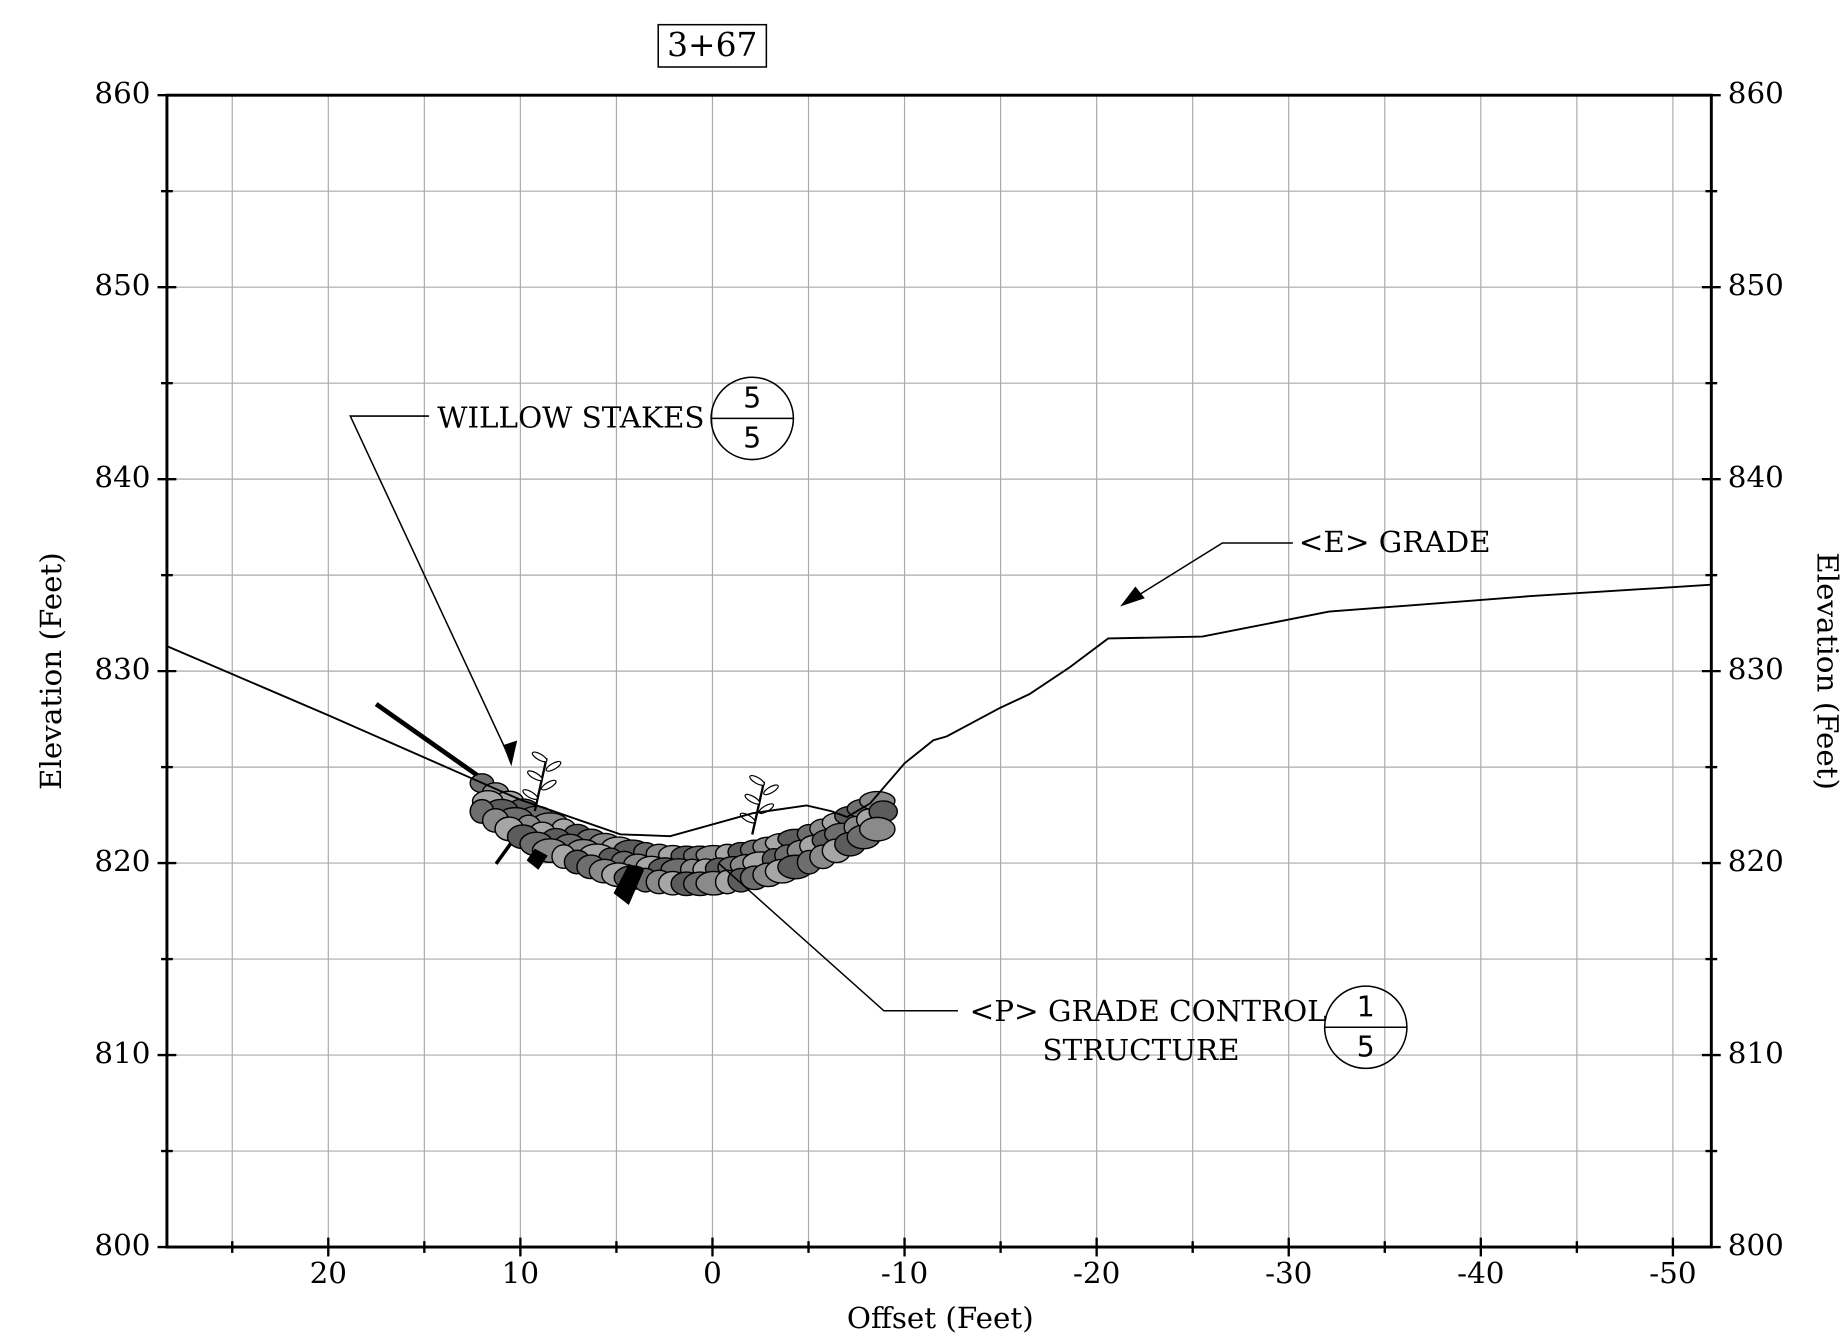 This screenshot has height=1344, width=1843. I want to click on y2-tick-label: 840, so click(1756, 477).